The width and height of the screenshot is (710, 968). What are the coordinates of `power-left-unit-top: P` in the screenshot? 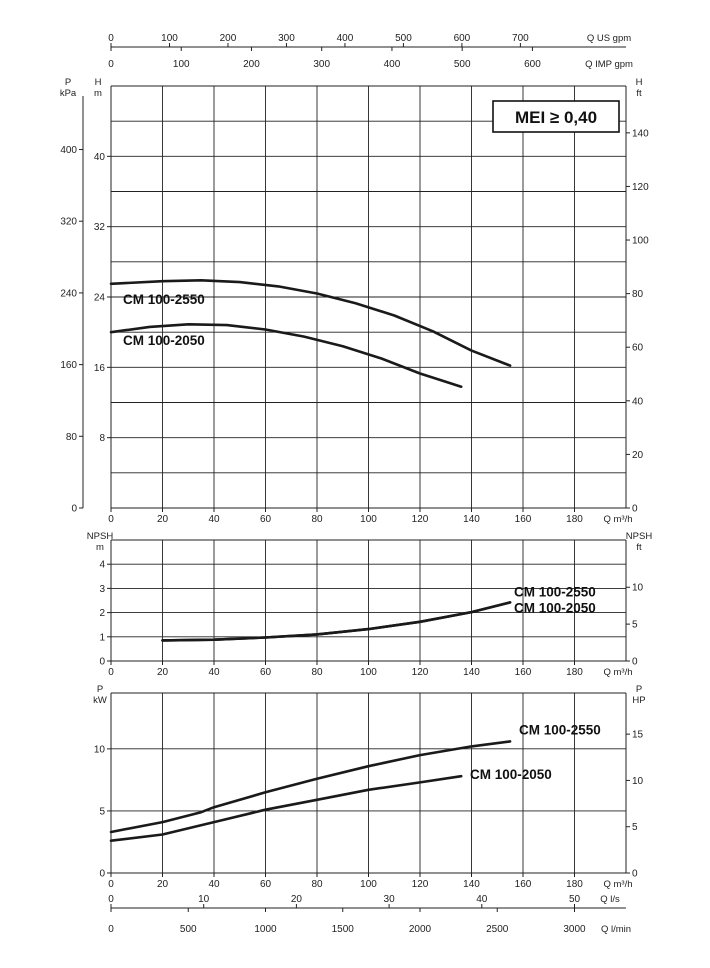 It's located at (100, 689).